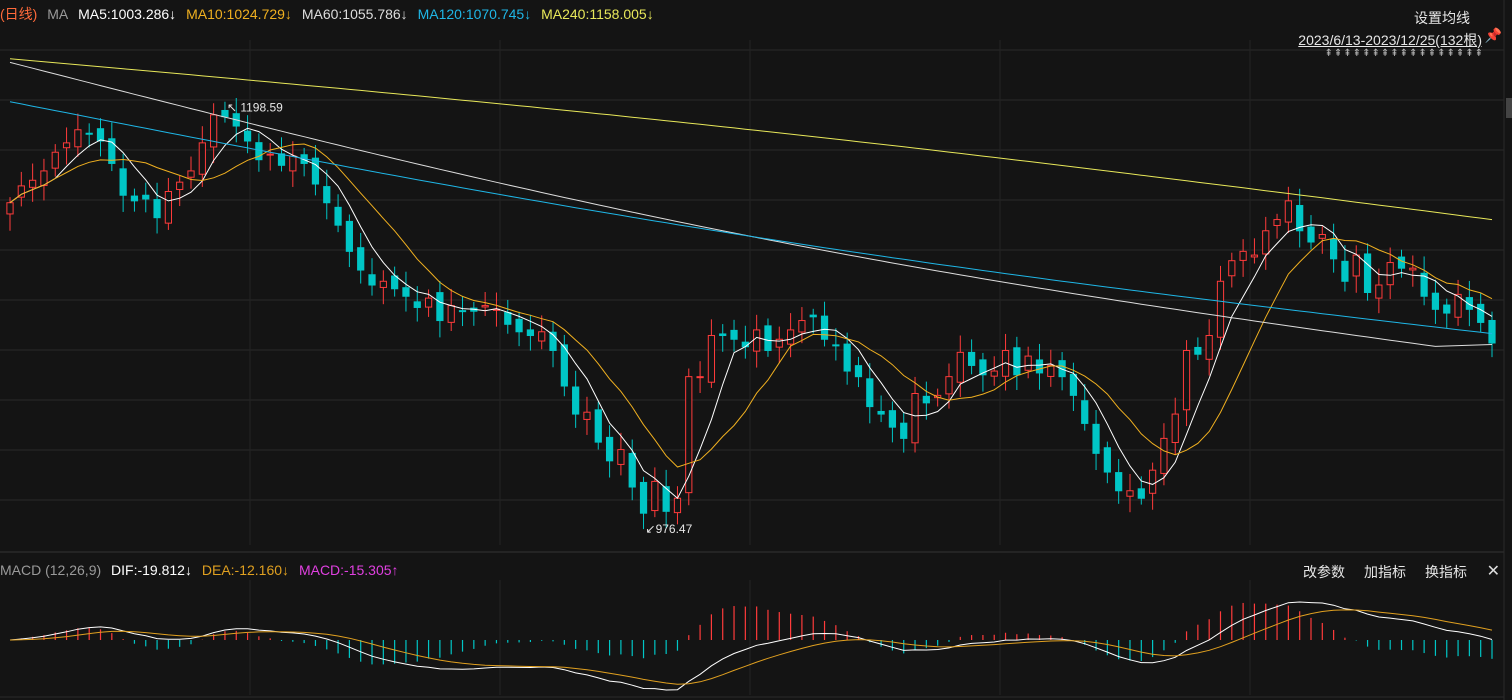 This screenshot has width=1512, height=700. What do you see at coordinates (354, 14) in the screenshot?
I see `ma60-value: MA60:1055.786↓` at bounding box center [354, 14].